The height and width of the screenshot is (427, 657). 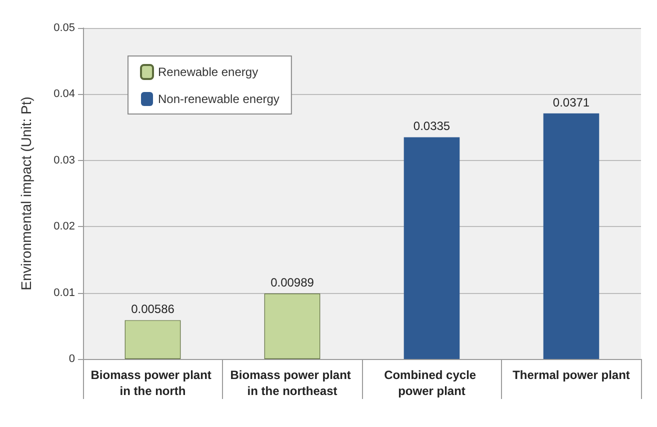 What do you see at coordinates (64, 94) in the screenshot?
I see `y-tick-label: 0.04` at bounding box center [64, 94].